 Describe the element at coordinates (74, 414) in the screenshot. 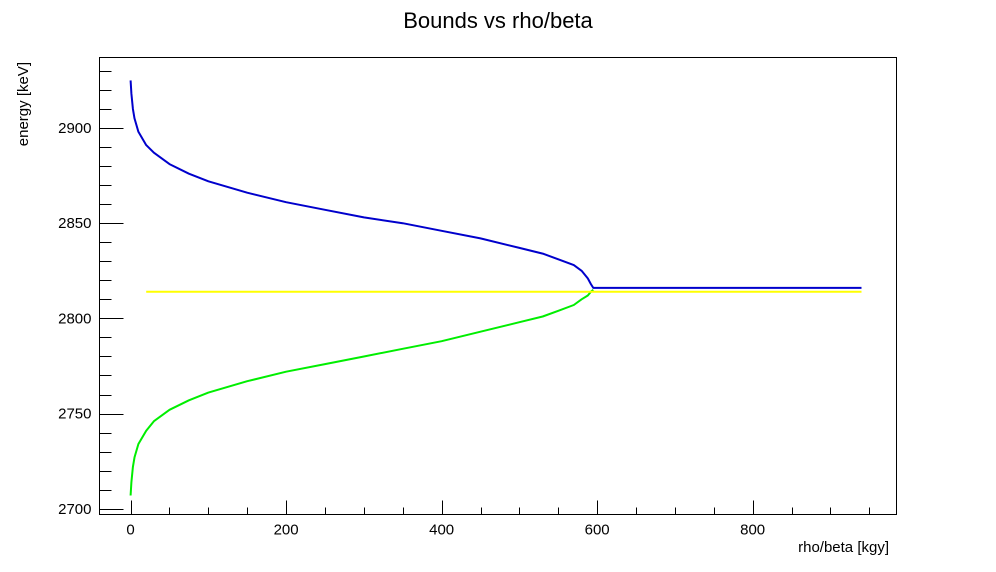

I see `y-tick-label: 2750` at that location.